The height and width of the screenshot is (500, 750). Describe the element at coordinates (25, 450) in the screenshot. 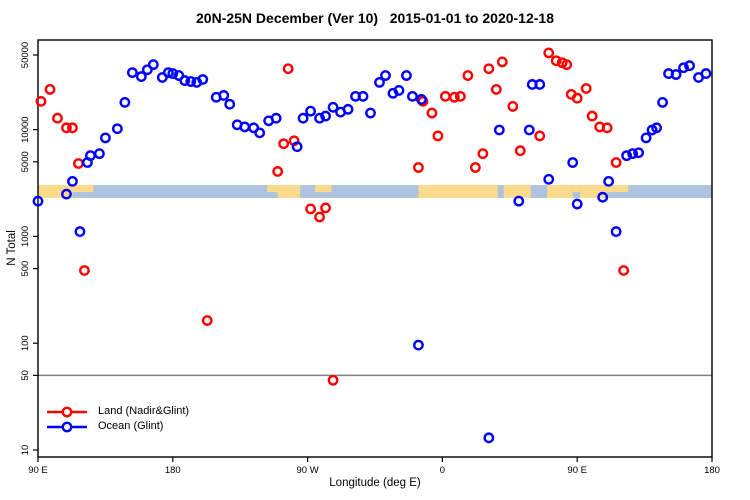

I see `y-tick-label: 10` at that location.